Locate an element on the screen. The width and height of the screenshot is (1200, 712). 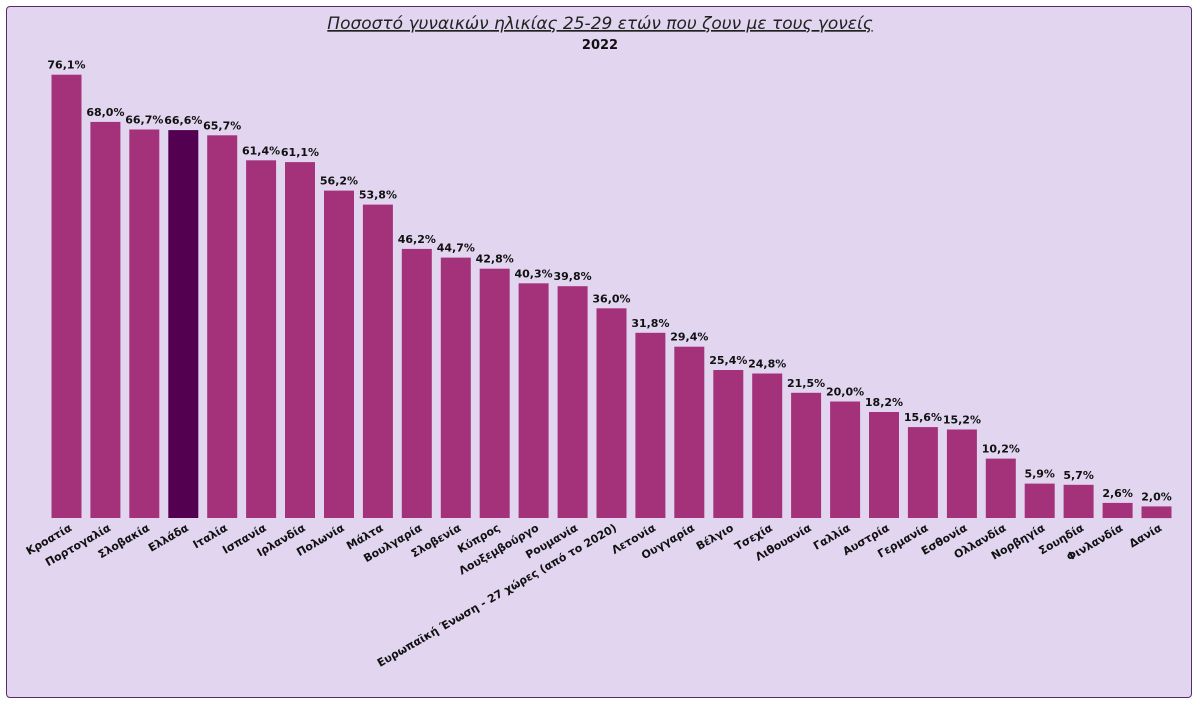
value-label-27: 2,6% is located at coordinates (1117, 493).